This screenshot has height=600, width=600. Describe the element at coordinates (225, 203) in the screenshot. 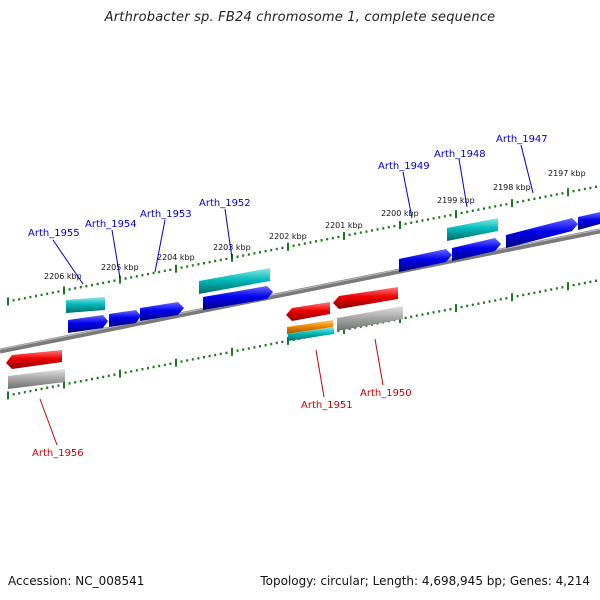

I see `gene-label-arth-1952: Arth_1952` at that location.